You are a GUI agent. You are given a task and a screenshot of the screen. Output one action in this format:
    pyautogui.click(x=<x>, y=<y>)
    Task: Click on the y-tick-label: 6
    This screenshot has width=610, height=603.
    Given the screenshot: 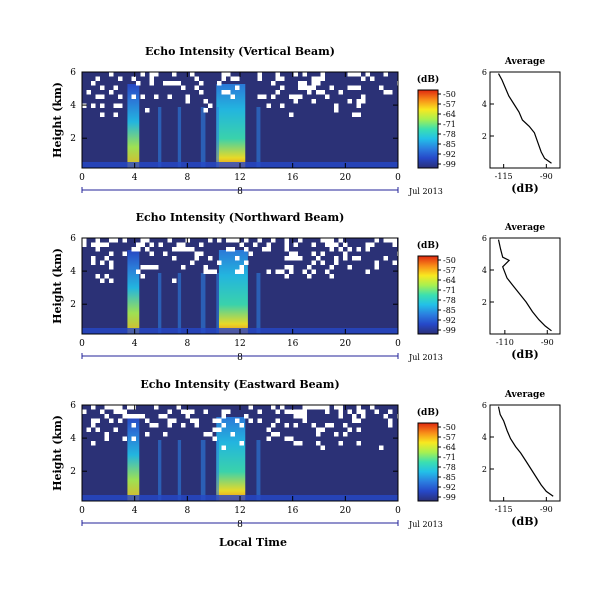 What is the action you would take?
    pyautogui.click(x=73, y=73)
    